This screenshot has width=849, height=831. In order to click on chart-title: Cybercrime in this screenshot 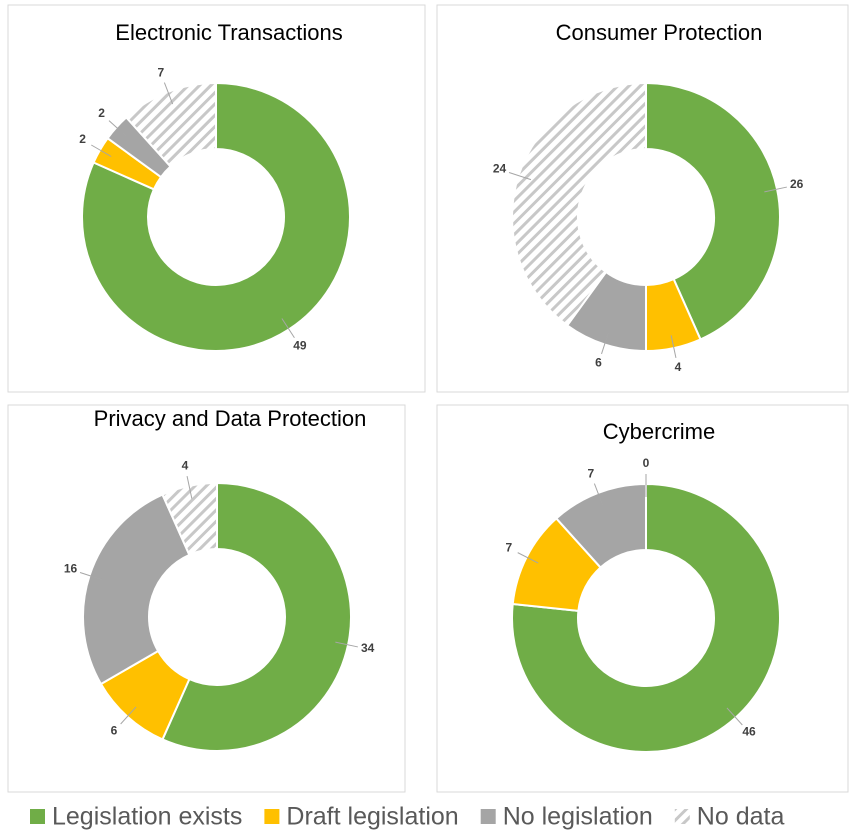, I will do `click(659, 431)`.